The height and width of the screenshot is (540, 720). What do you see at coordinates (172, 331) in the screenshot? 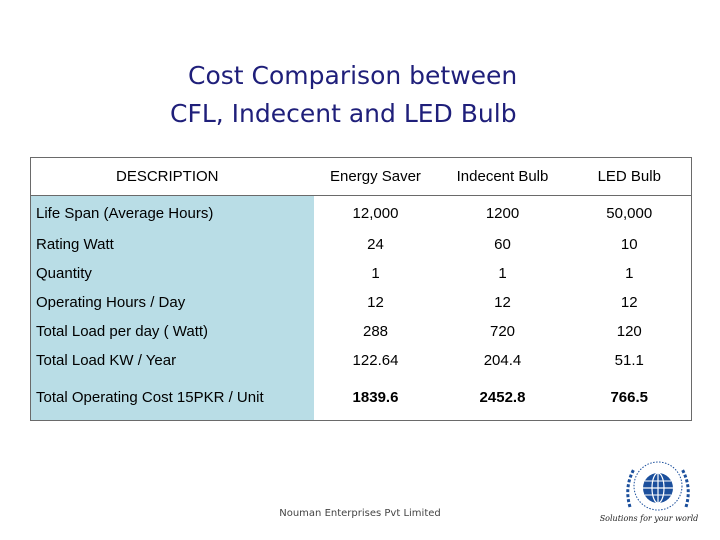
I see `row-label: Total Load per day ( Watt)` at bounding box center [172, 331].